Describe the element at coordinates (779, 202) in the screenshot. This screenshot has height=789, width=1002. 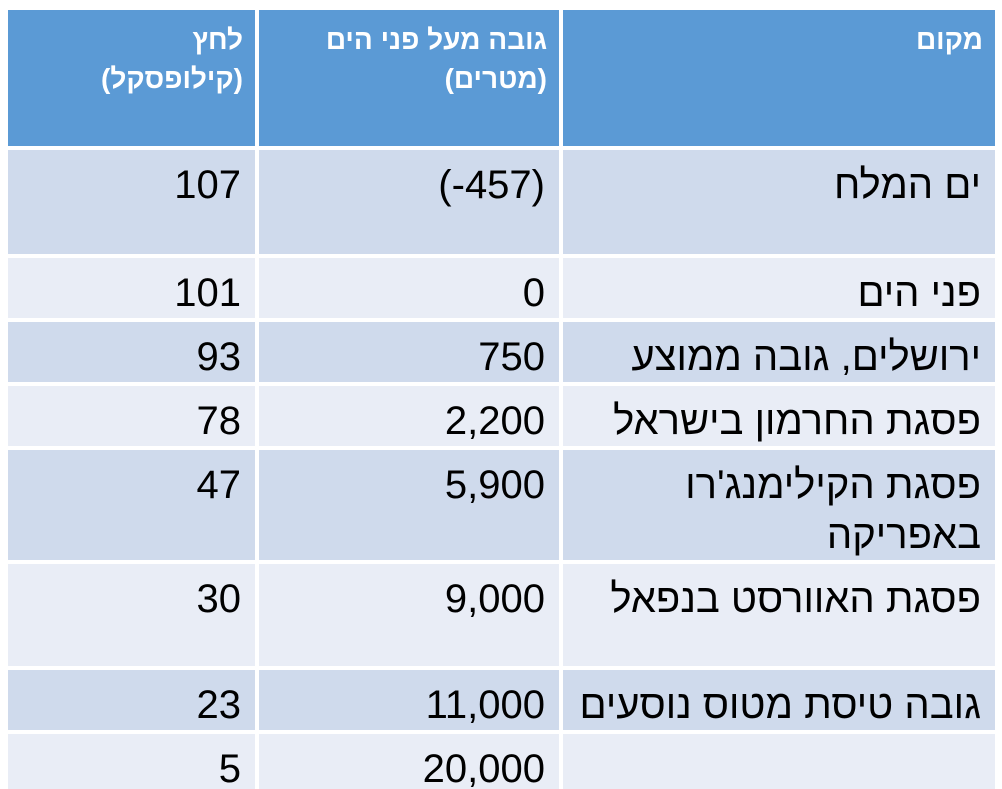
I see `cell-place: ים המלח` at that location.